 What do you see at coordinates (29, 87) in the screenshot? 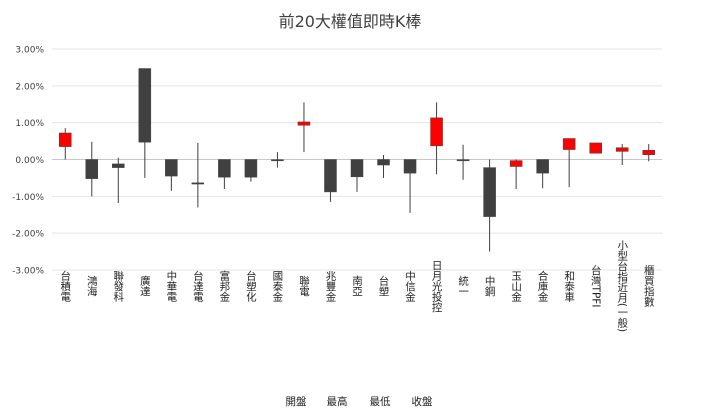
I see `y-tick-label: 2.00%` at bounding box center [29, 87].